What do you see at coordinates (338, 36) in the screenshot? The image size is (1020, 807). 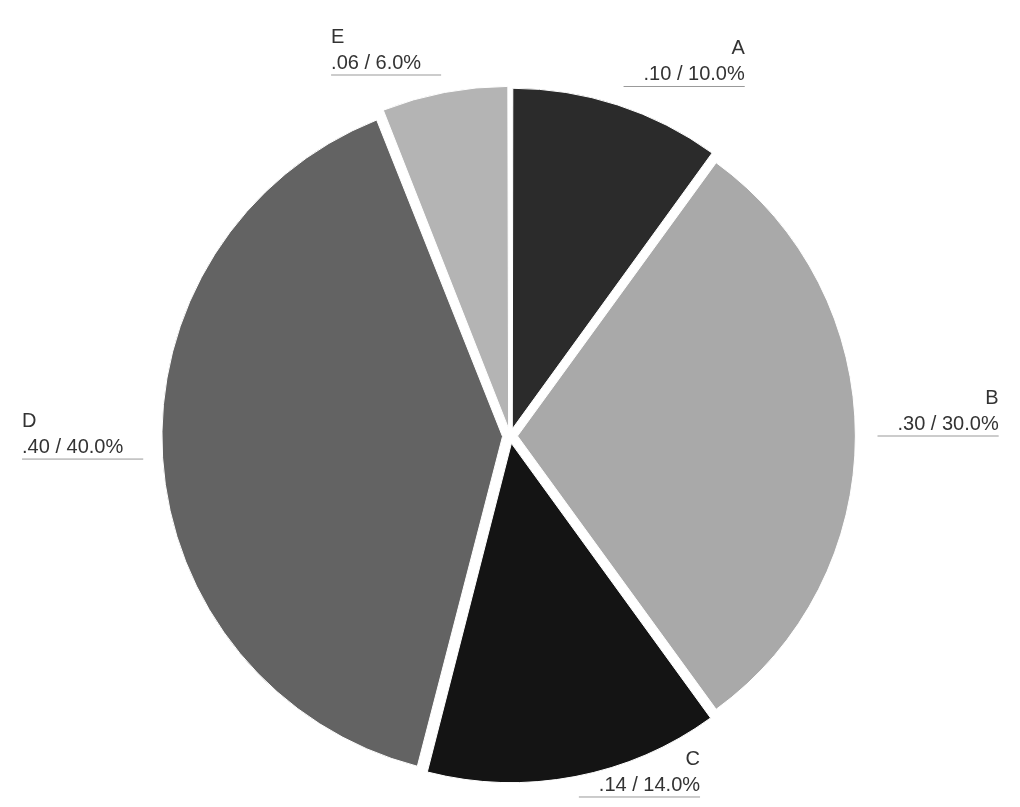 I see `slice-label: E` at bounding box center [338, 36].